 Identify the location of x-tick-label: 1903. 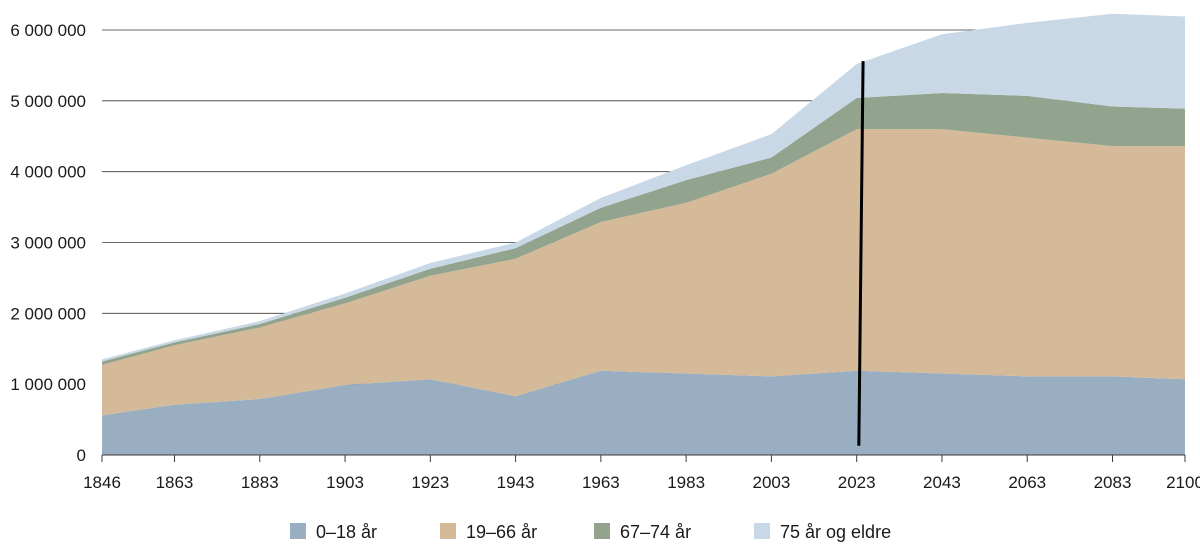
(345, 482).